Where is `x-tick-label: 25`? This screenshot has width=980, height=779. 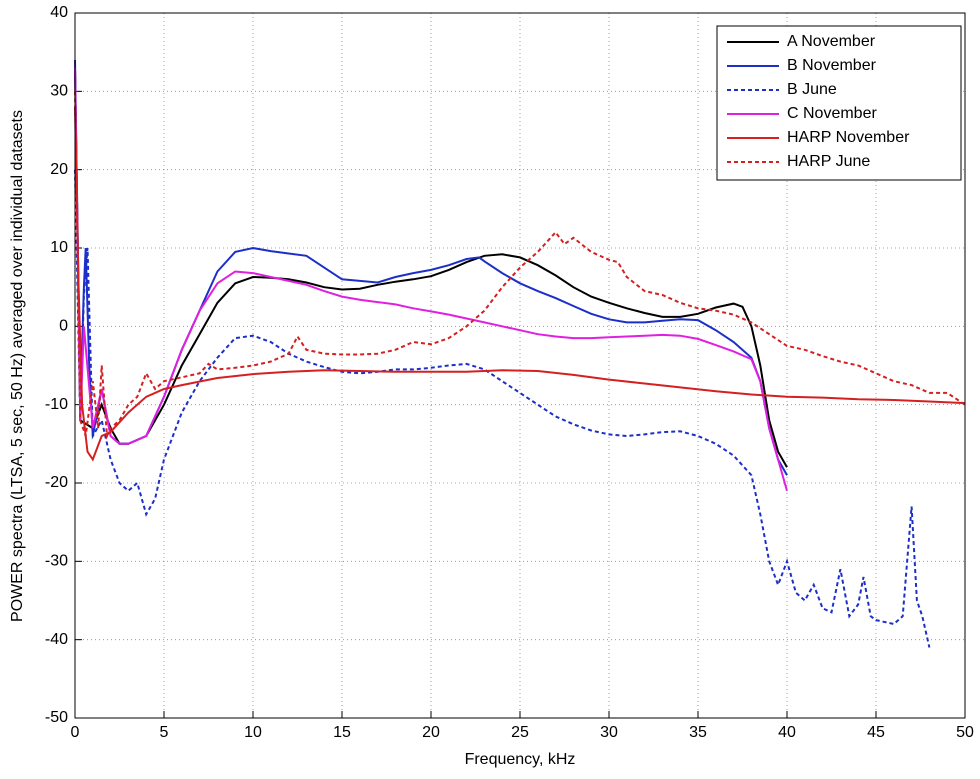 x-tick-label: 25 is located at coordinates (520, 732).